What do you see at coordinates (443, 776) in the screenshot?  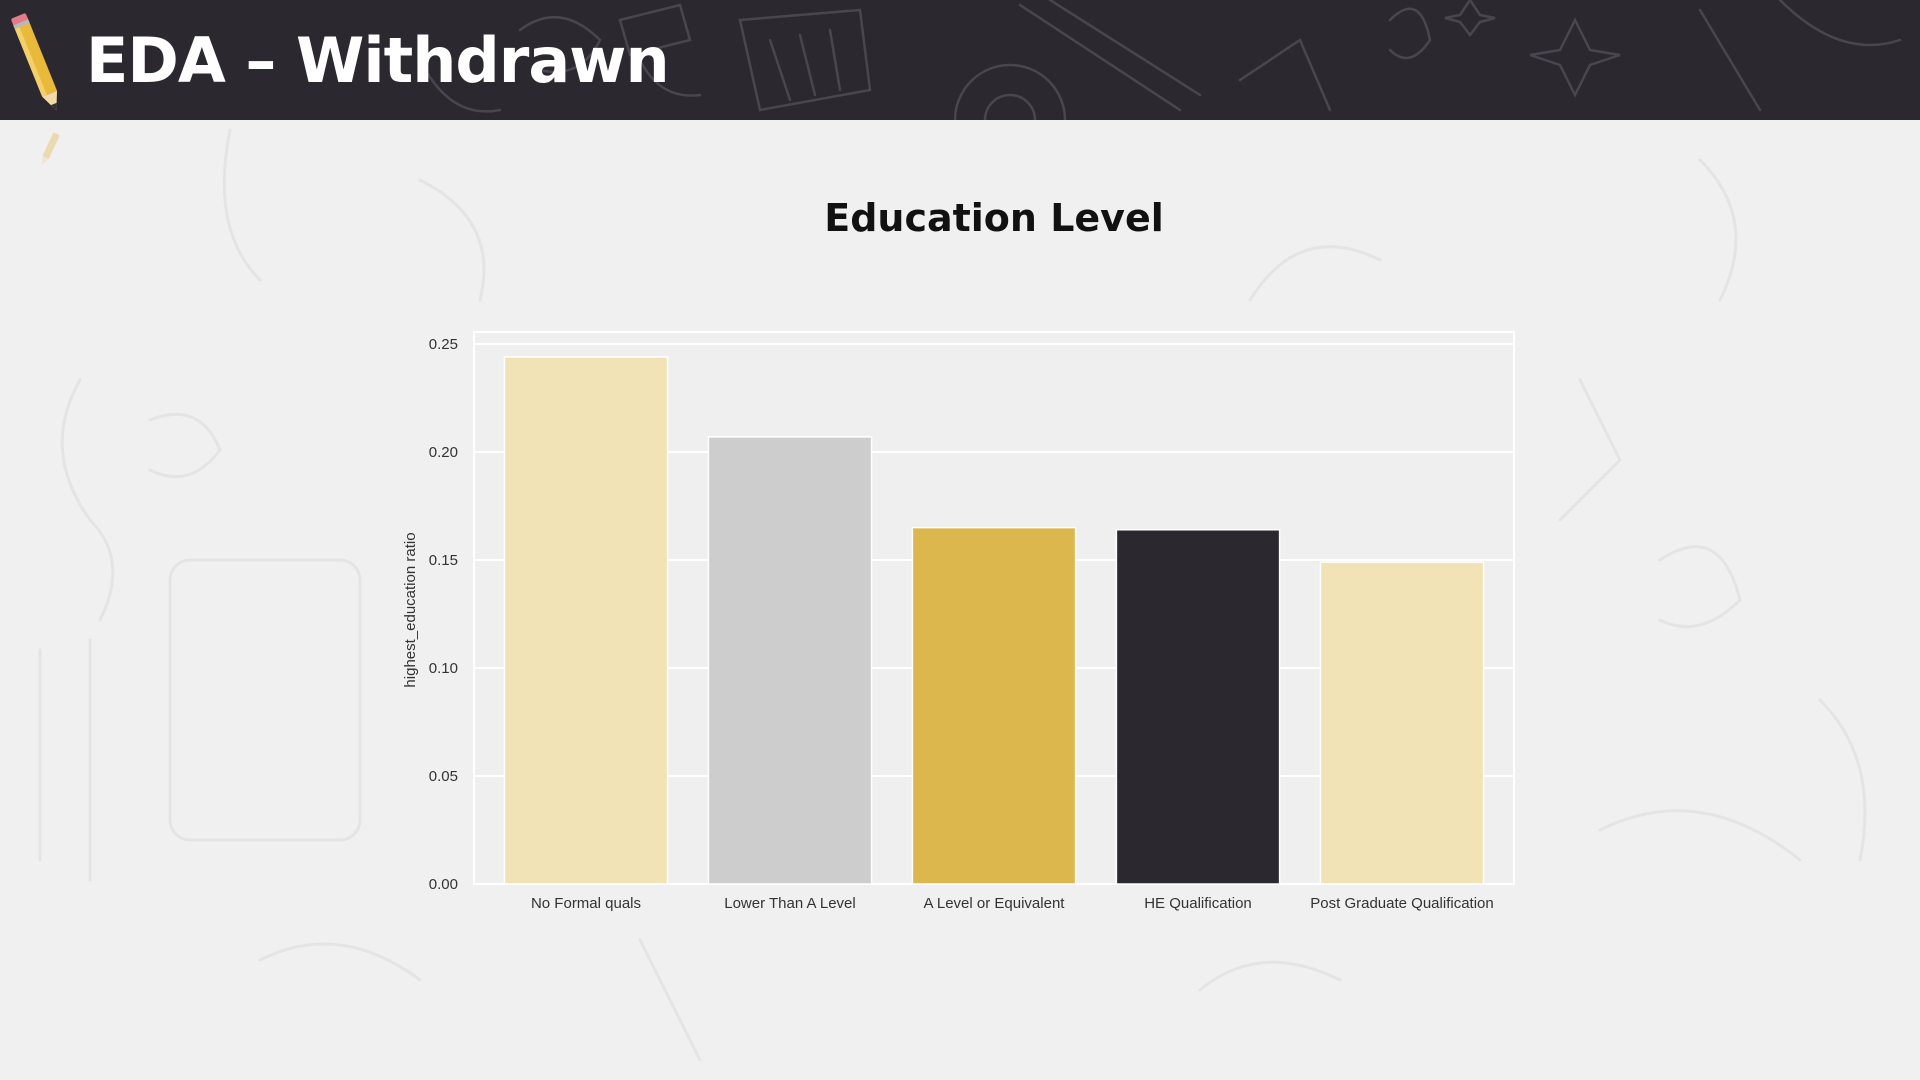 I see `y-tick-label: 0.05` at bounding box center [443, 776].